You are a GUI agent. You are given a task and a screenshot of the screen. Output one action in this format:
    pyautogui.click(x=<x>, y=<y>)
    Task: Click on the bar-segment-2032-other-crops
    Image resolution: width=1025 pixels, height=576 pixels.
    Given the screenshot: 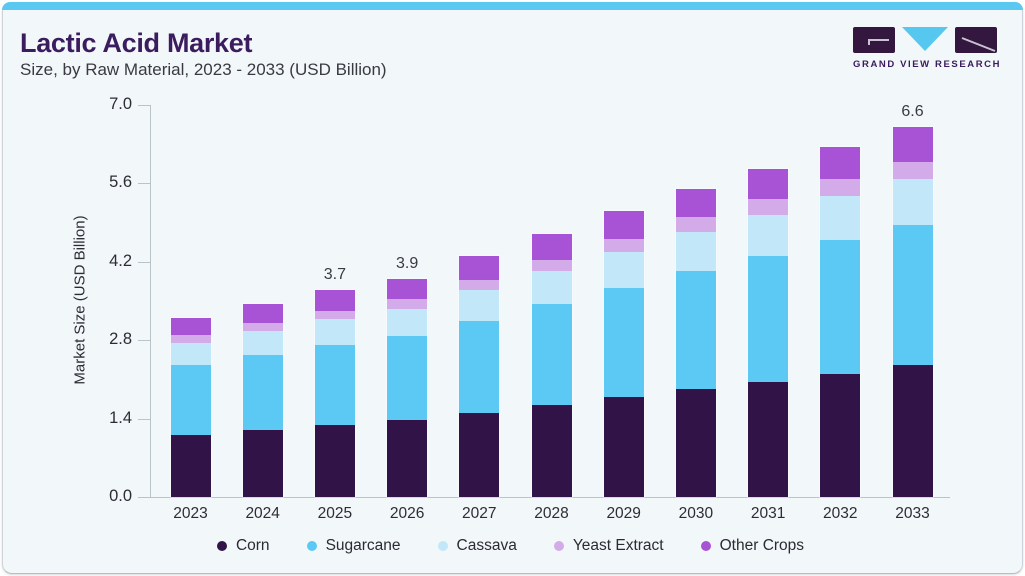 What is the action you would take?
    pyautogui.click(x=840, y=163)
    